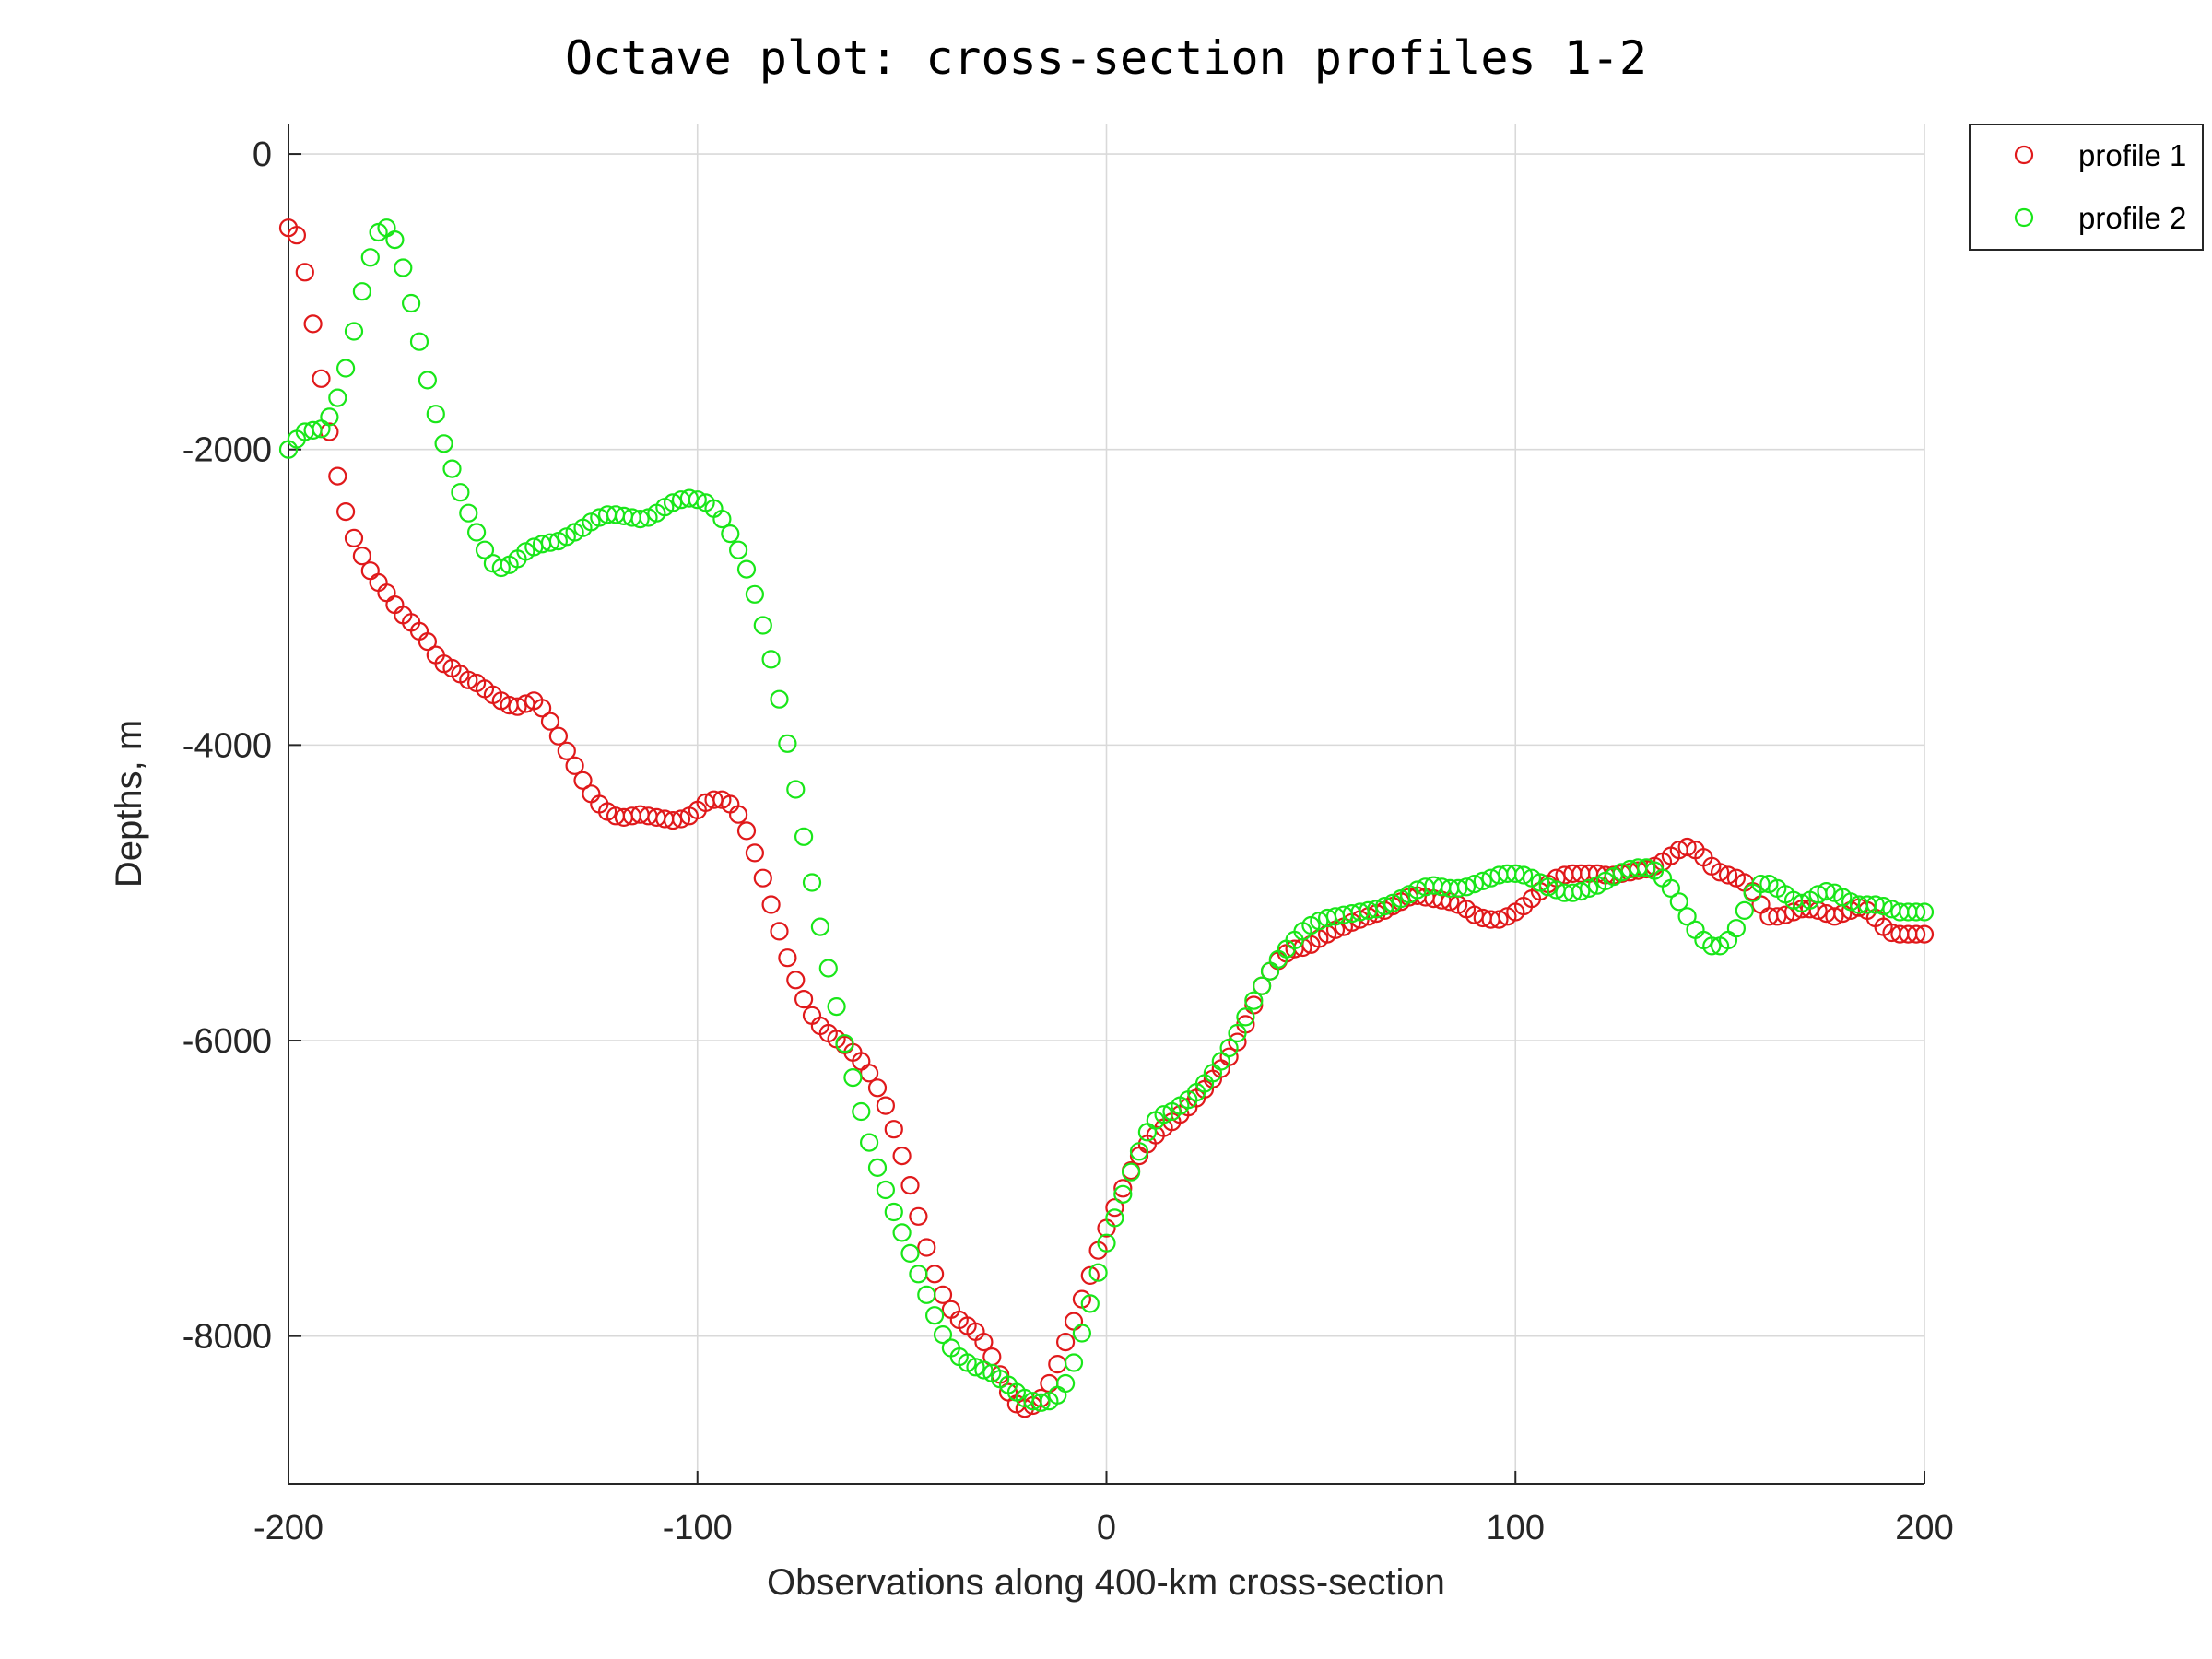 Image resolution: width=2212 pixels, height=1659 pixels. What do you see at coordinates (2132, 155) in the screenshot?
I see `legend-label-profile-1: profile 1` at bounding box center [2132, 155].